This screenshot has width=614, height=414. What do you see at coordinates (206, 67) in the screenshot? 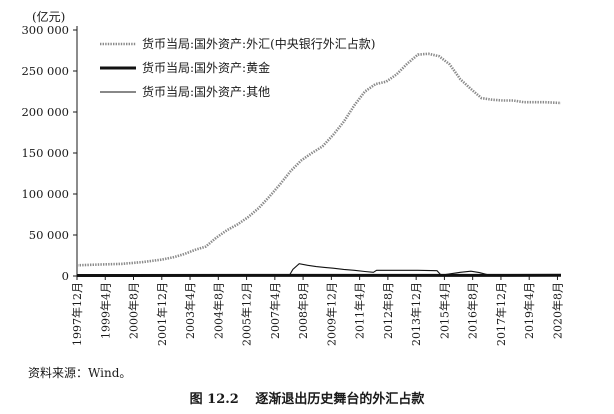
I see `legend-label-2: 货币当局:国外资产:黄金` at bounding box center [206, 67].